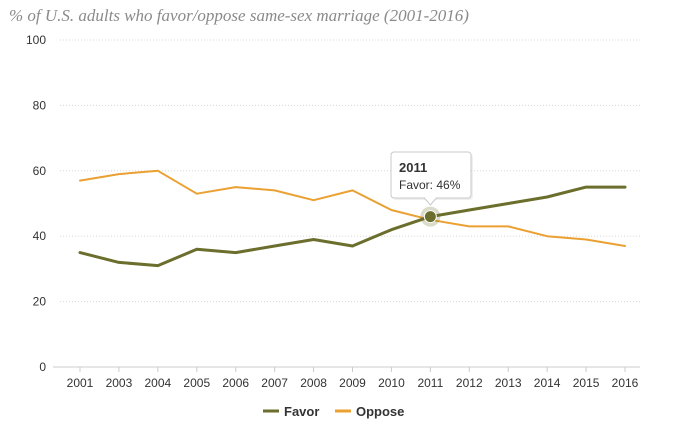 Image resolution: width=686 pixels, height=432 pixels. I want to click on x-tick-label: 2001, so click(80, 383).